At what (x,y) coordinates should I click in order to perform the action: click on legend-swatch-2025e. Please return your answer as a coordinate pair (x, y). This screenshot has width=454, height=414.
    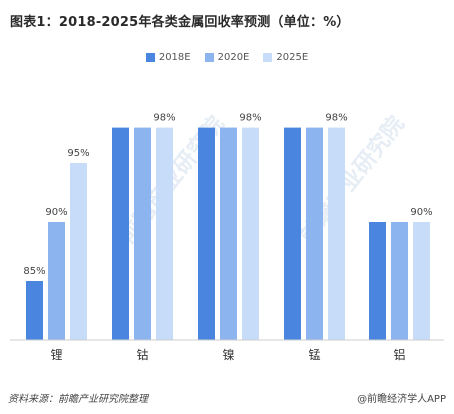
    Looking at the image, I should click on (268, 57).